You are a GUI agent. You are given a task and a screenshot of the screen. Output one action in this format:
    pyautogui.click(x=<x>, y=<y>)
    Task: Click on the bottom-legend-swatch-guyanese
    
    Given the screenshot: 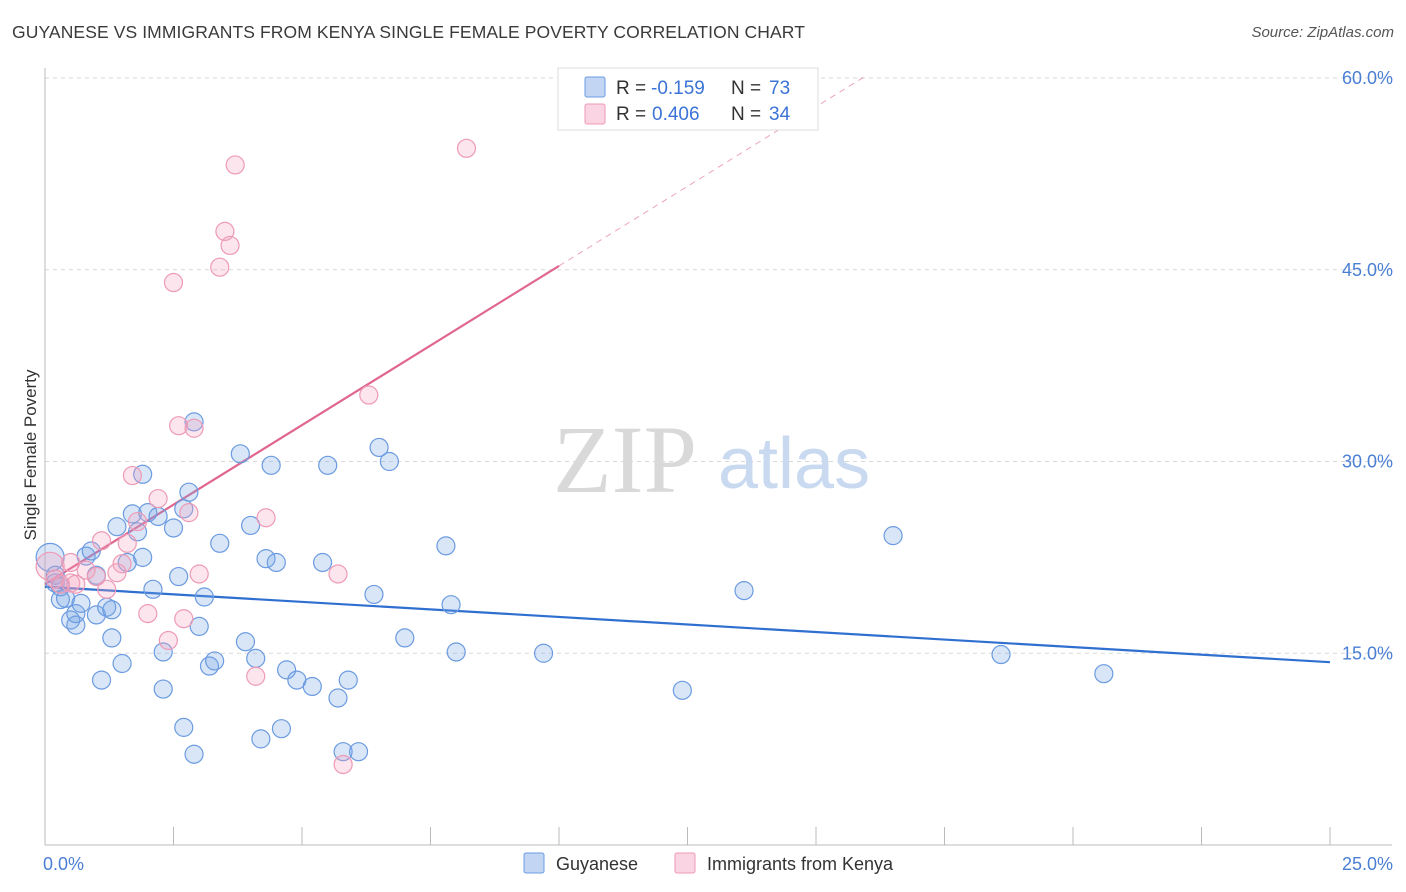 What is the action you would take?
    pyautogui.click(x=534, y=863)
    